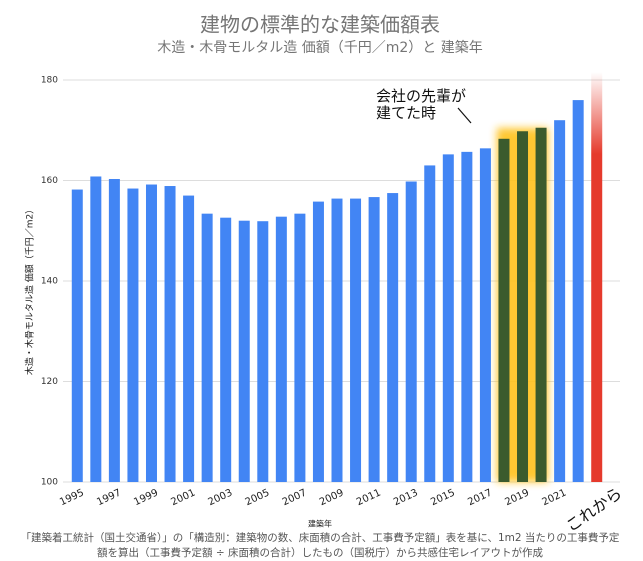  Describe the element at coordinates (183, 497) in the screenshot. I see `x-tick-label: 2001` at that location.